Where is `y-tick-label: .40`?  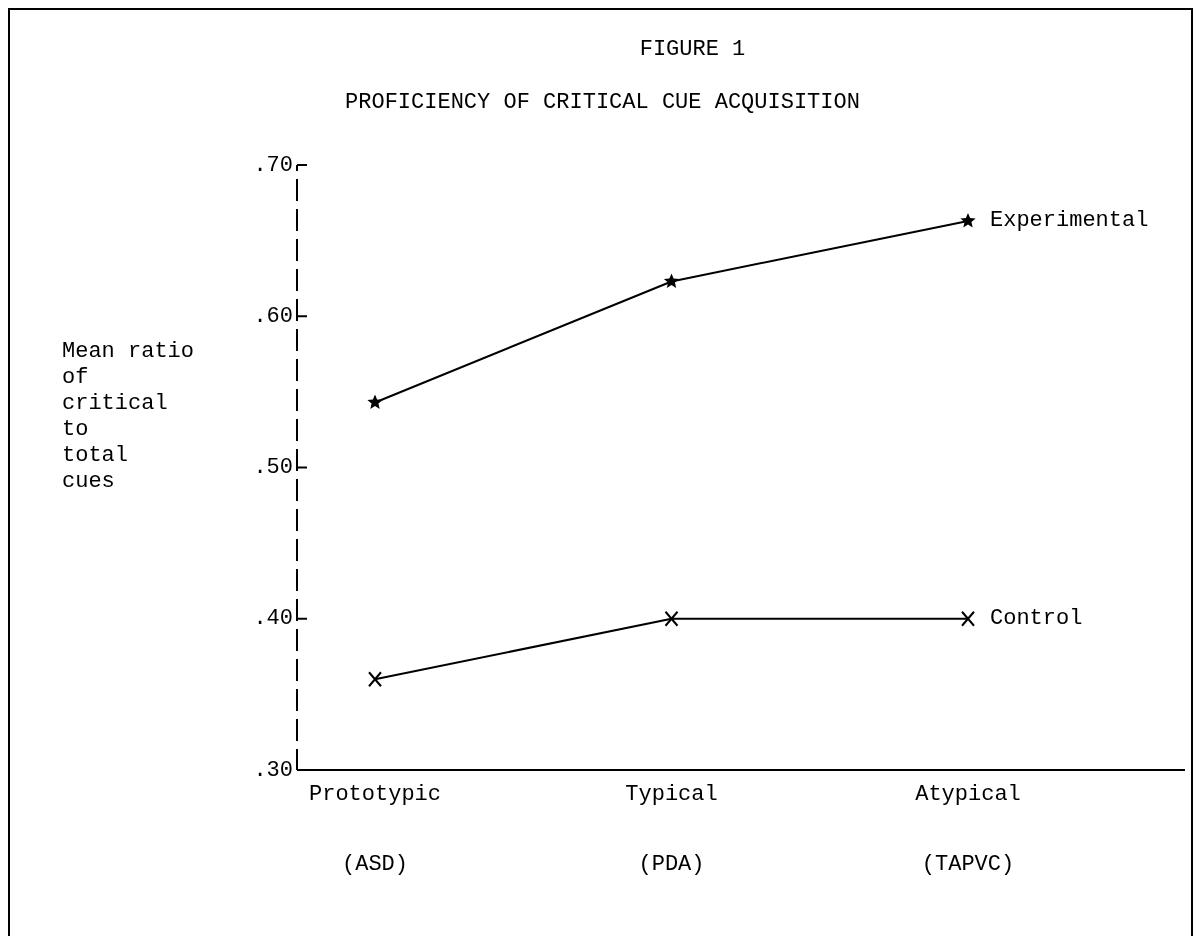 y-tick-label: .40 is located at coordinates (273, 619).